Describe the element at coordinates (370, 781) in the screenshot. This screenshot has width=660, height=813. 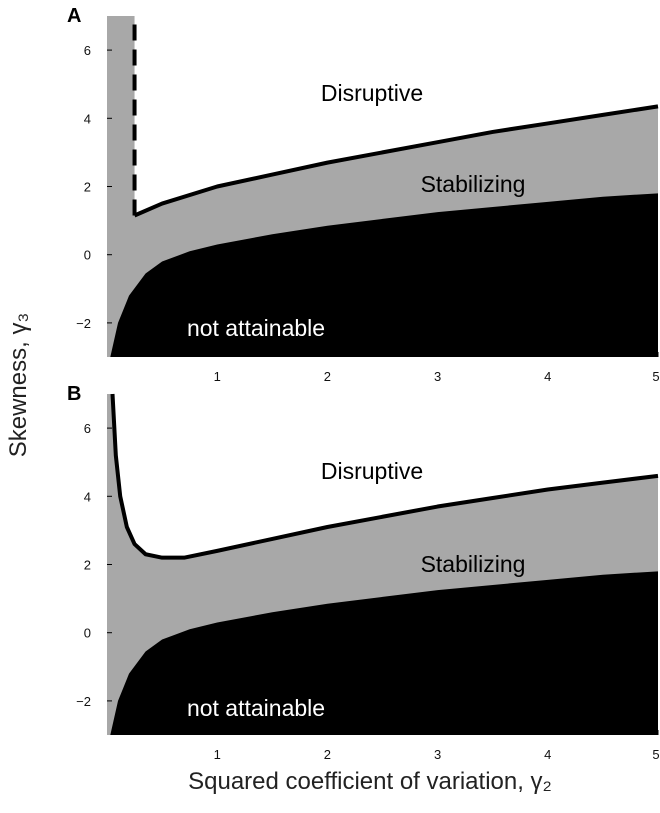
I see `x-axis-title: Squared coefficient of variation, γ₂` at that location.